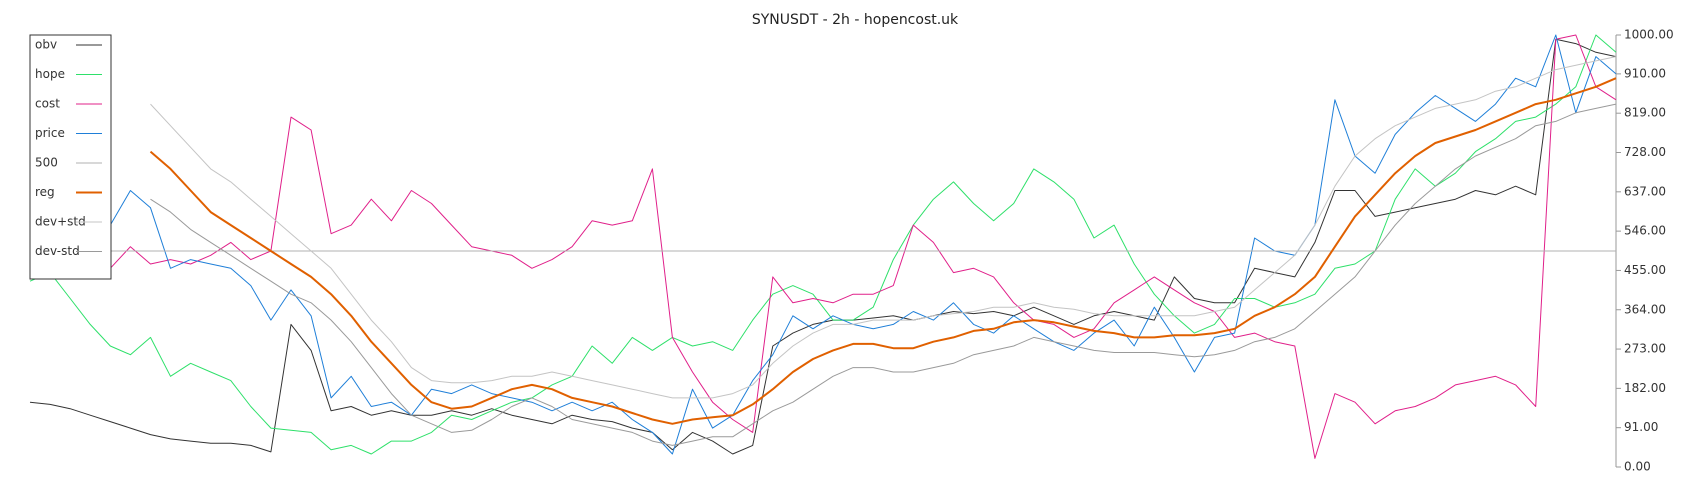 Image resolution: width=1700 pixels, height=500 pixels. Describe the element at coordinates (46, 163) in the screenshot. I see `legend-label: 500` at that location.